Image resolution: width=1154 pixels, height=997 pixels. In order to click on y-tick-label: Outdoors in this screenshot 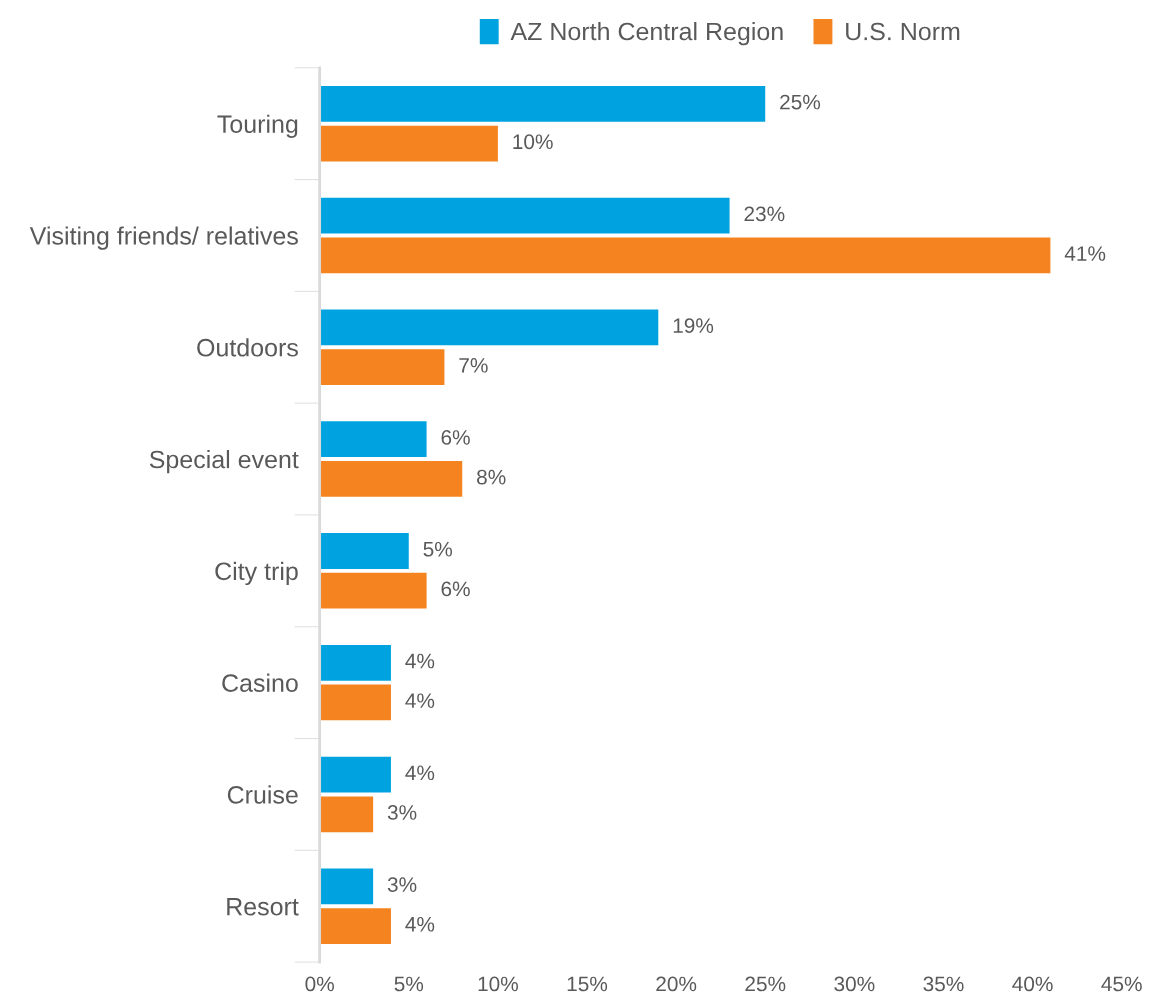, I will do `click(247, 347)`.